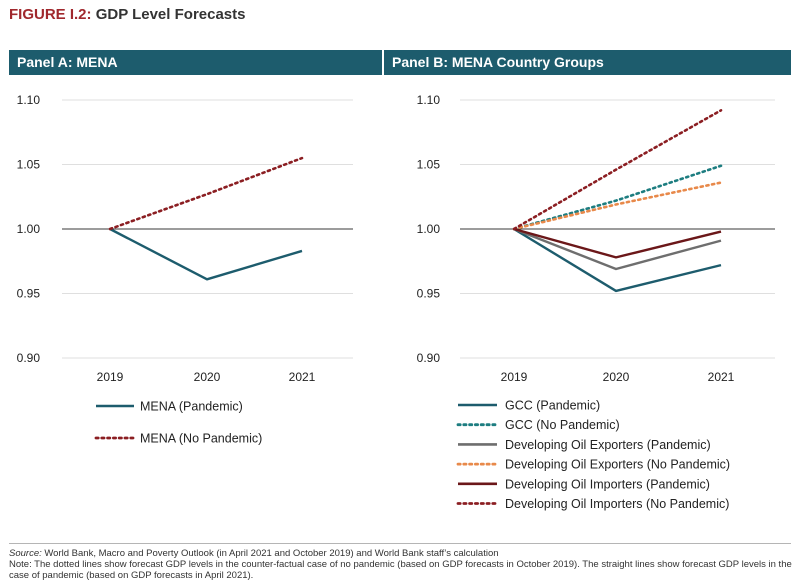  What do you see at coordinates (50, 14) in the screenshot?
I see `figure-label: FIGURE I.2:` at bounding box center [50, 14].